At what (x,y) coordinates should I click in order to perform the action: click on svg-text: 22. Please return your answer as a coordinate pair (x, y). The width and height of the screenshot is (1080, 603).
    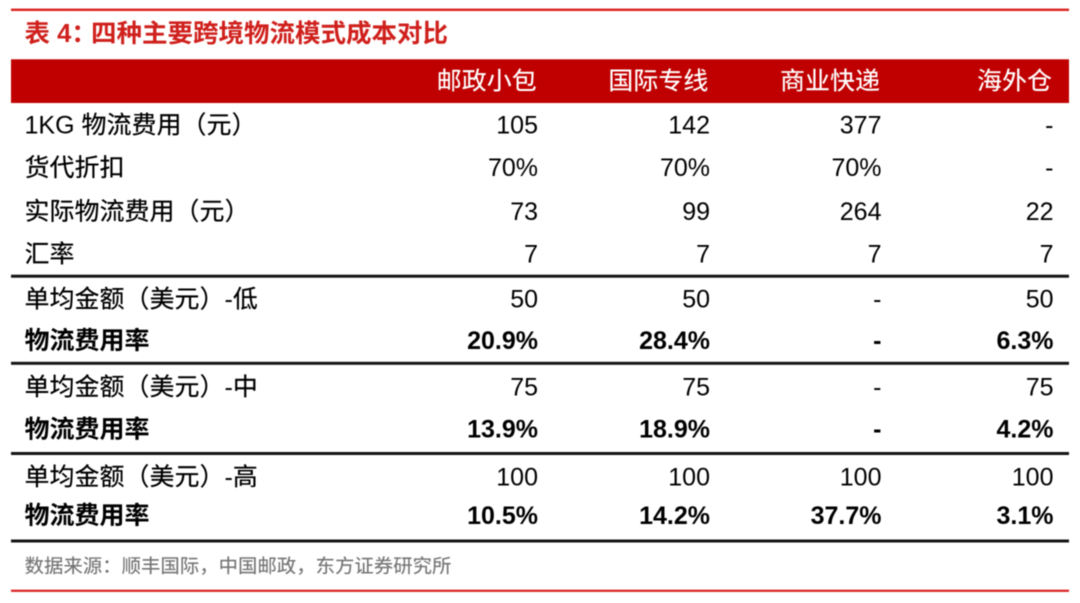
    Looking at the image, I should click on (1040, 212).